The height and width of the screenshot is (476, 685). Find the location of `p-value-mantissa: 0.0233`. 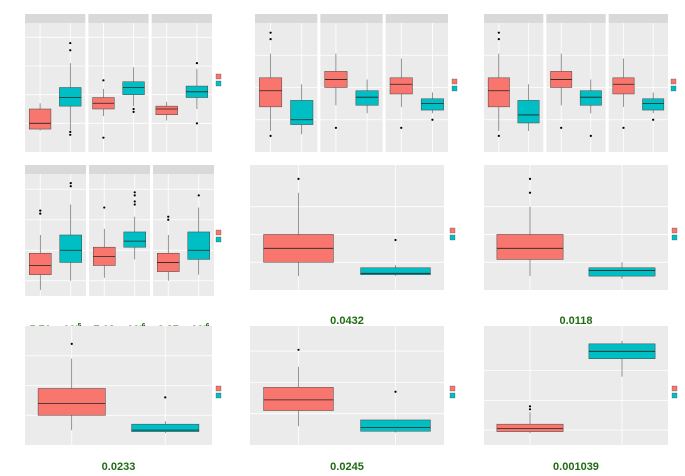

p-value-mantissa: 0.0233 is located at coordinates (119, 467).